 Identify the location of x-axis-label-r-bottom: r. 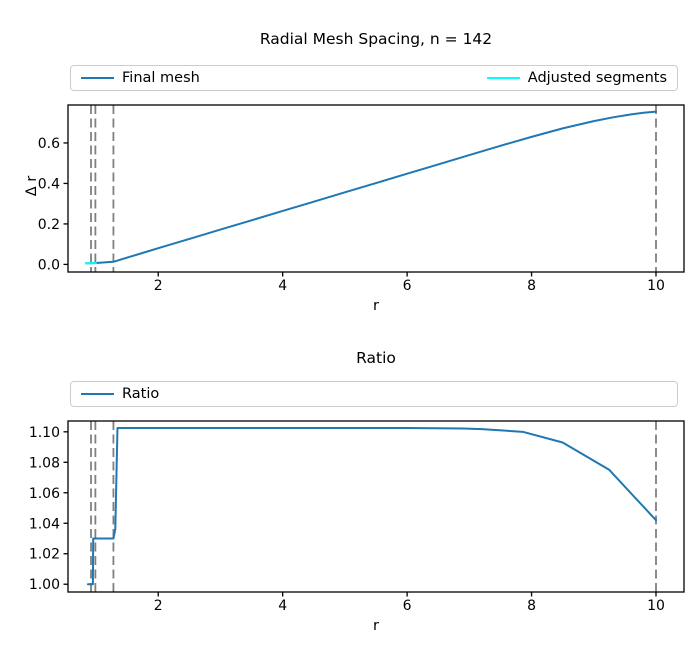
(376, 626).